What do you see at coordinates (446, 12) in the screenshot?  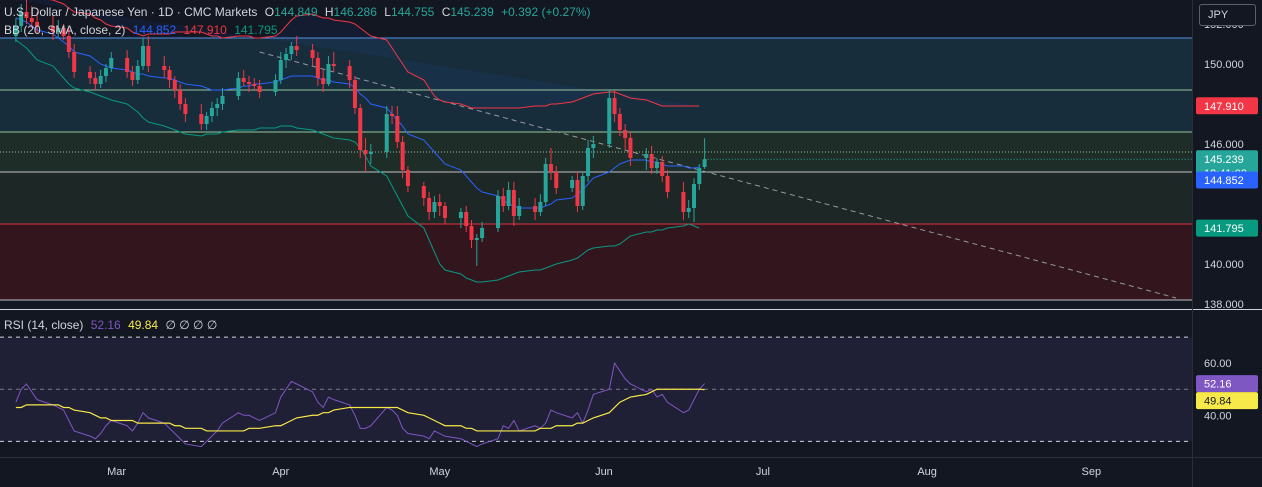 I see `close-label: C` at bounding box center [446, 12].